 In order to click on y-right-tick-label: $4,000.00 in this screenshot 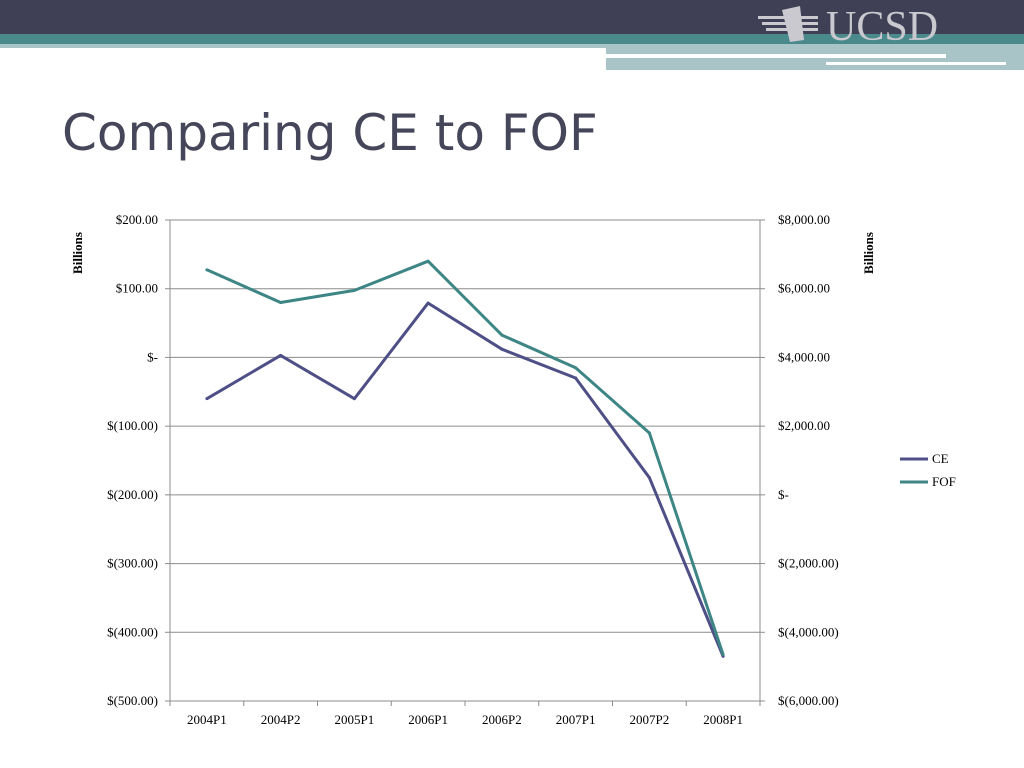, I will do `click(804, 356)`.